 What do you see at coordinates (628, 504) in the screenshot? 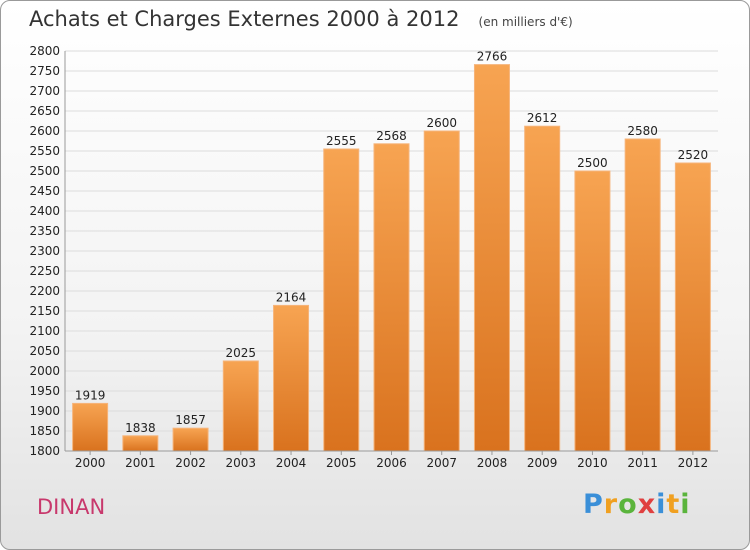
I see `logo-letter: o` at bounding box center [628, 504].